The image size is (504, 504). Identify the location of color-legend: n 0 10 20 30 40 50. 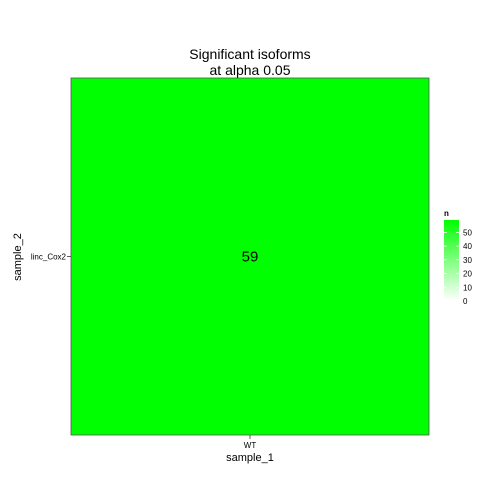
(458, 257).